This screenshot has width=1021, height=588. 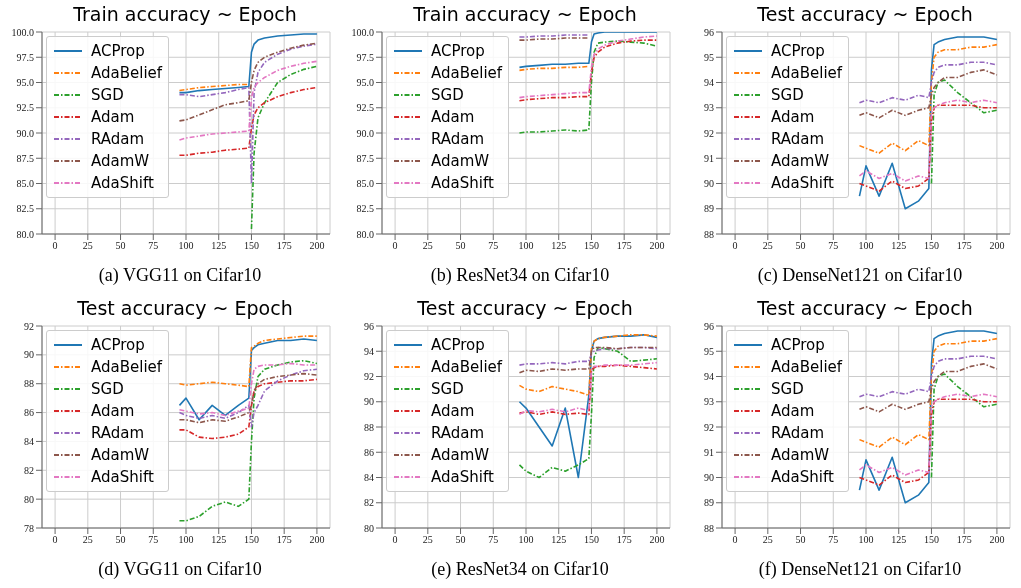 What do you see at coordinates (709, 452) in the screenshot?
I see `y-tick-label: 91` at bounding box center [709, 452].